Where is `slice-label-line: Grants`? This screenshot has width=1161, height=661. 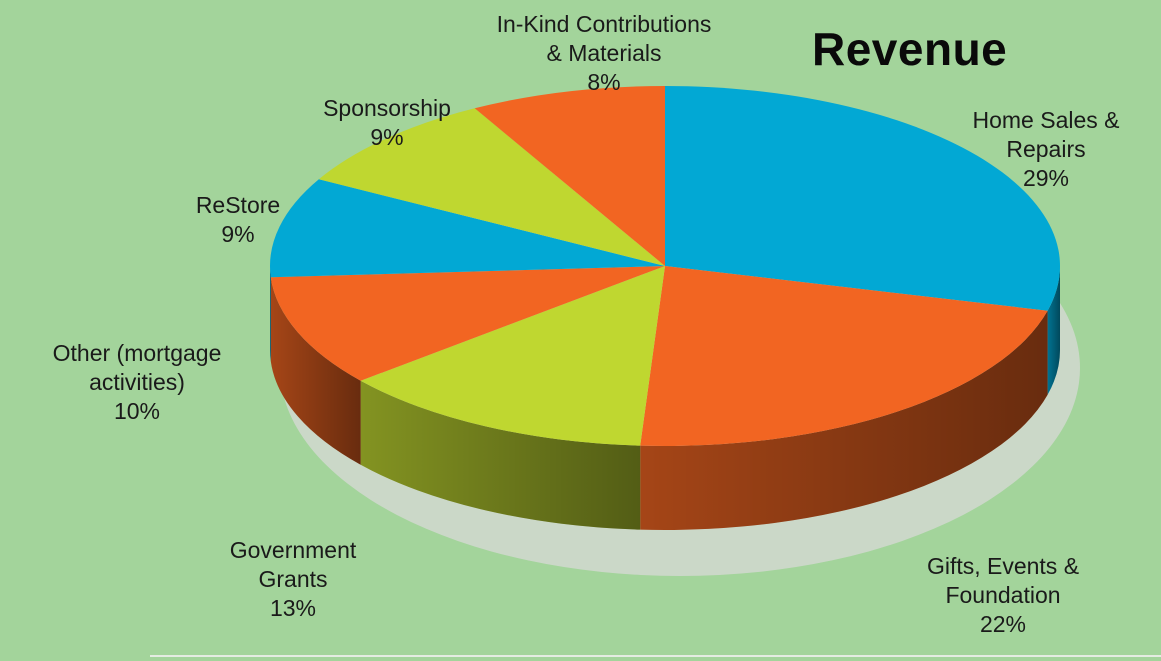
slice-label-line: Grants is located at coordinates (293, 579).